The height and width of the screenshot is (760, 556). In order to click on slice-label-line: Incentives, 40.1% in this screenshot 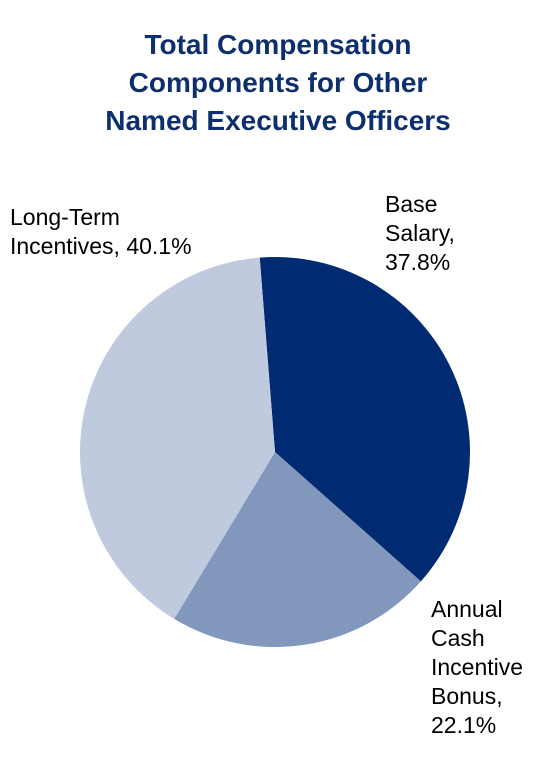, I will do `click(101, 246)`.